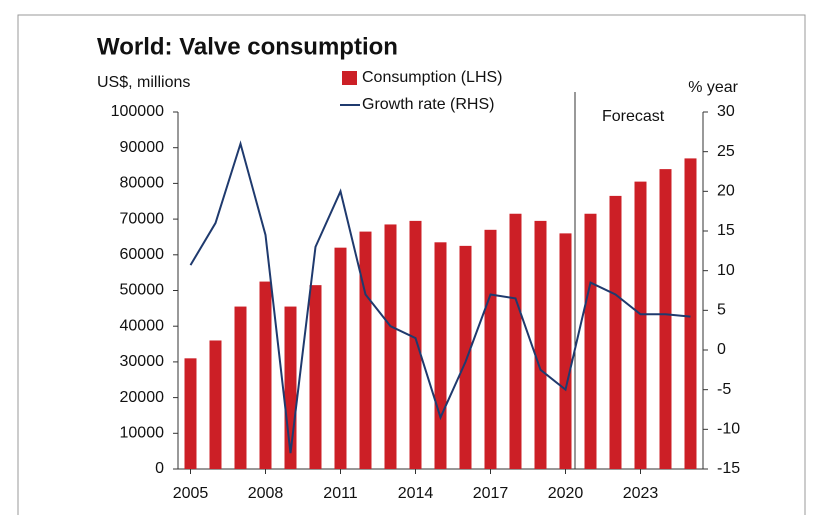 The height and width of the screenshot is (515, 825). Describe the element at coordinates (566, 493) in the screenshot. I see `x-tick-label: 2020` at that location.